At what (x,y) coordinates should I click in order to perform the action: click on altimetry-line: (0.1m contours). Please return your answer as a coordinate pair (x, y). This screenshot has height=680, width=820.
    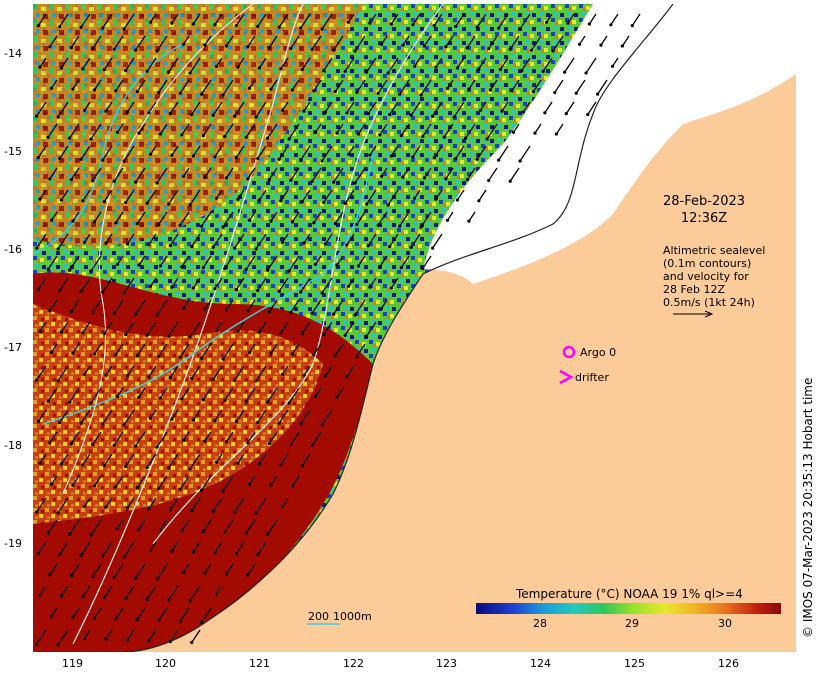
    Looking at the image, I should click on (707, 263).